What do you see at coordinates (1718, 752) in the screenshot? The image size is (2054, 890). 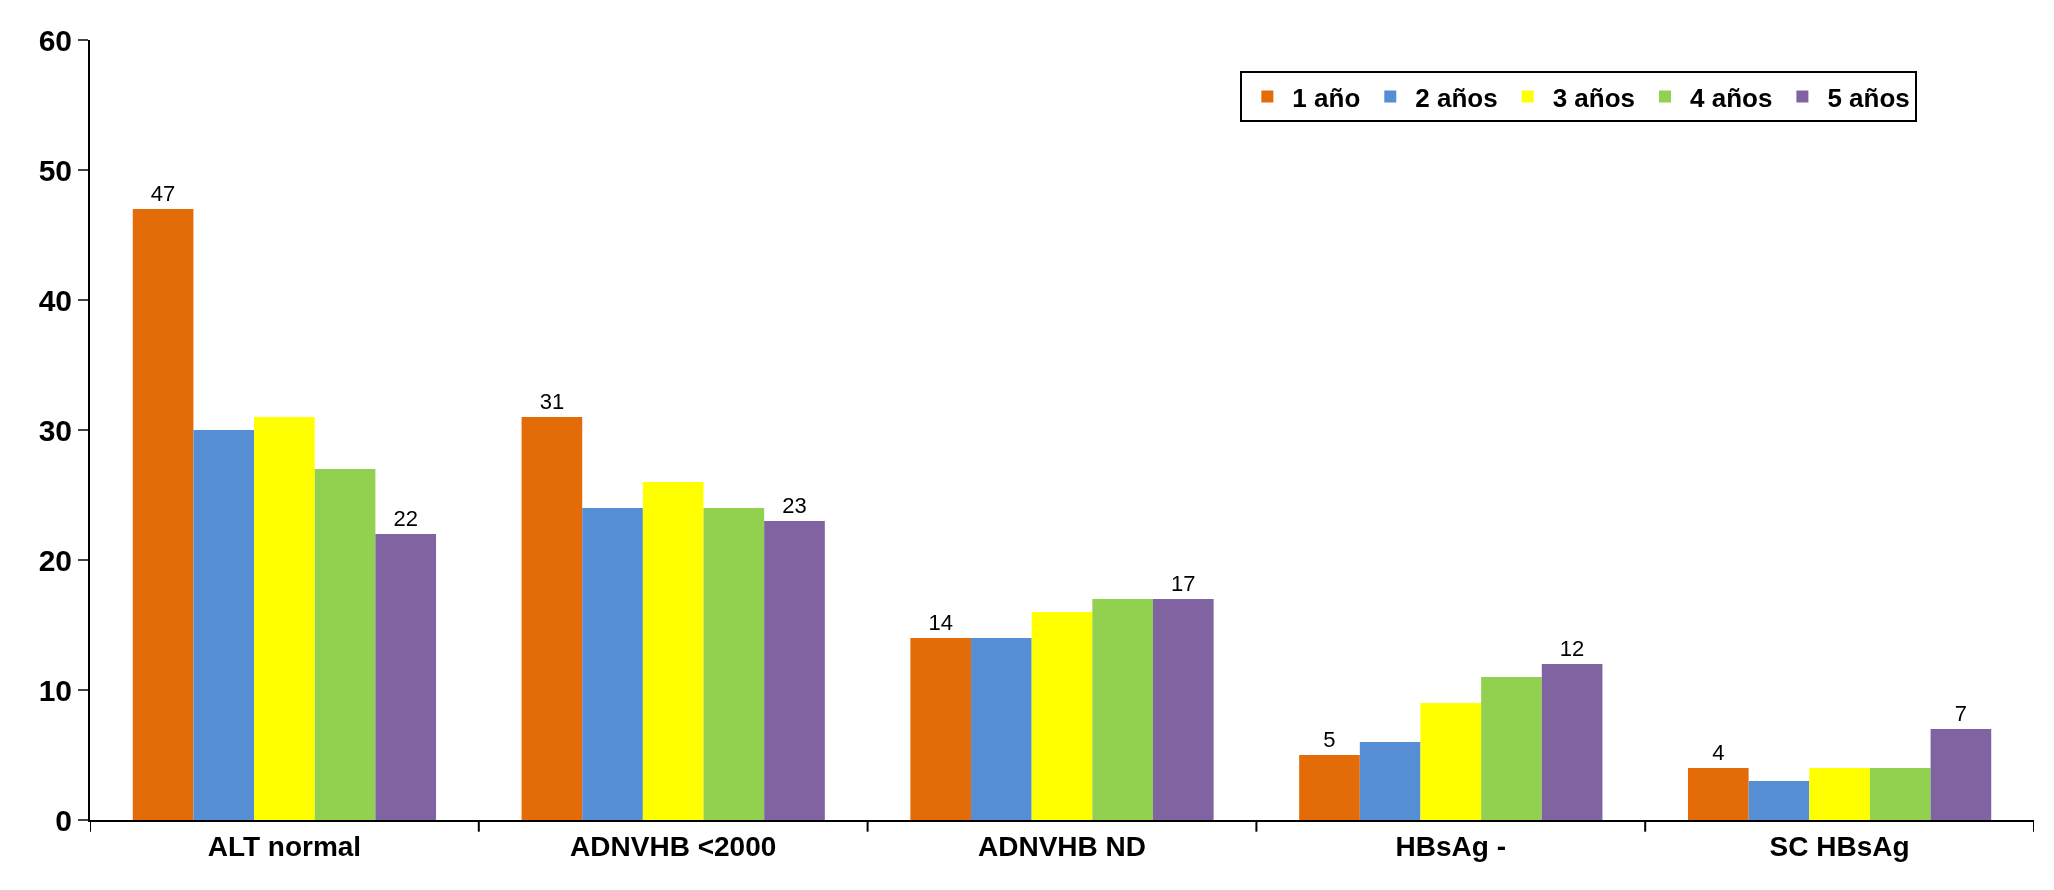 I see `data-label: 4` at bounding box center [1718, 752].